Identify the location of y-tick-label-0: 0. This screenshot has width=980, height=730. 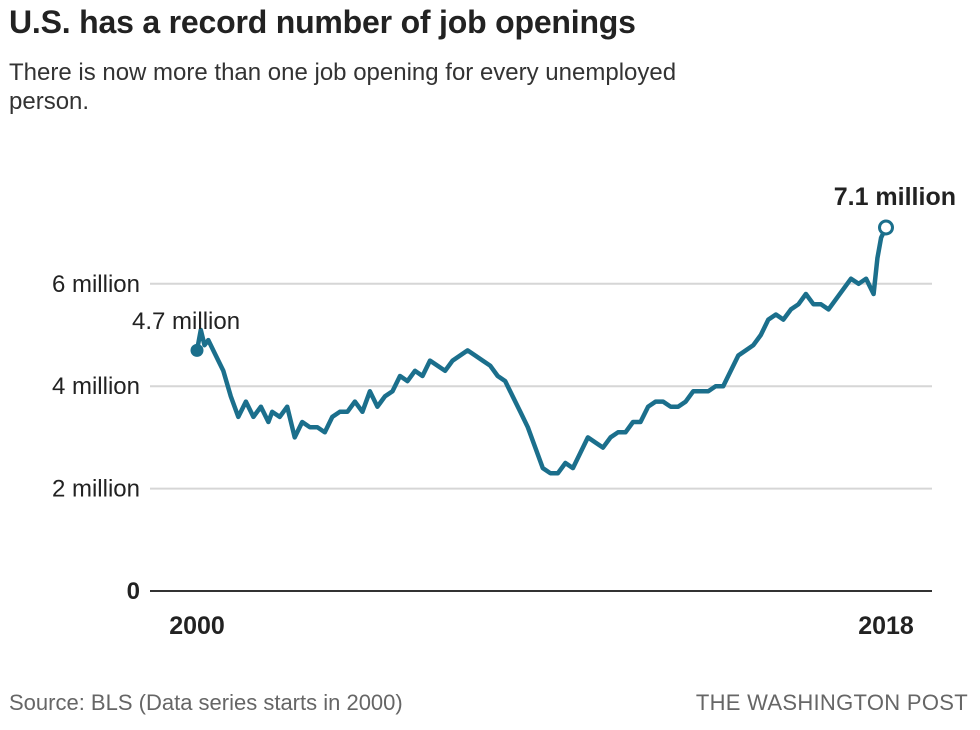
(133, 591).